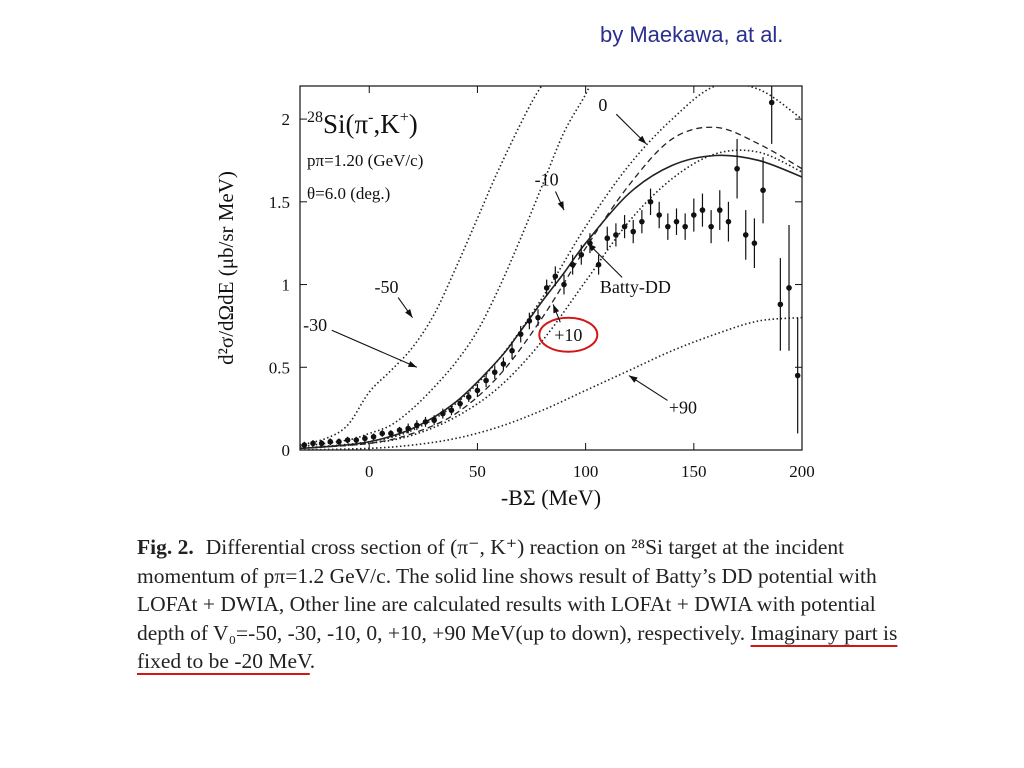 This screenshot has width=1024, height=768. Describe the element at coordinates (387, 287) in the screenshot. I see `annotation-label: -50` at that location.